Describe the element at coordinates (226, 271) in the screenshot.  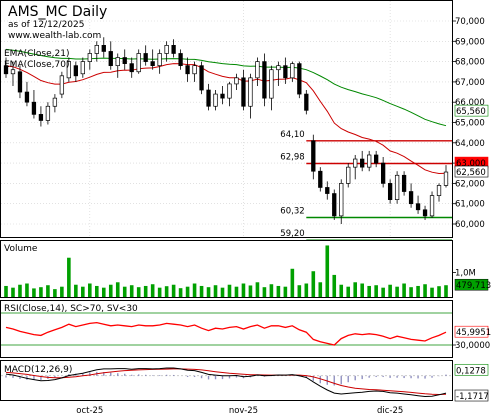
I see `volume-bars` at that location.